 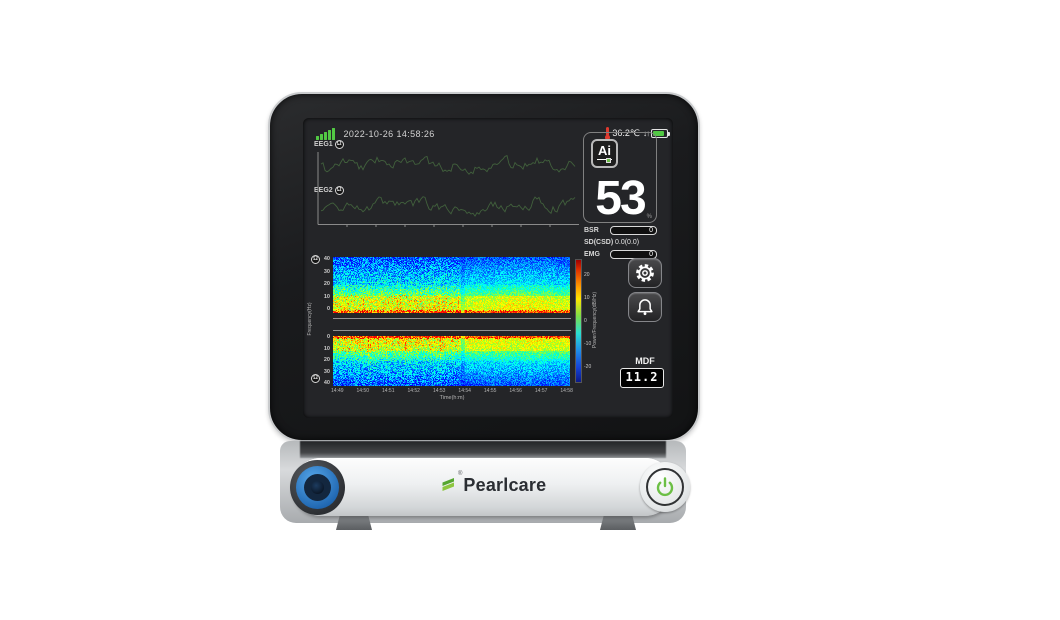 What do you see at coordinates (325, 133) in the screenshot?
I see `signal-strength-icon` at bounding box center [325, 133].